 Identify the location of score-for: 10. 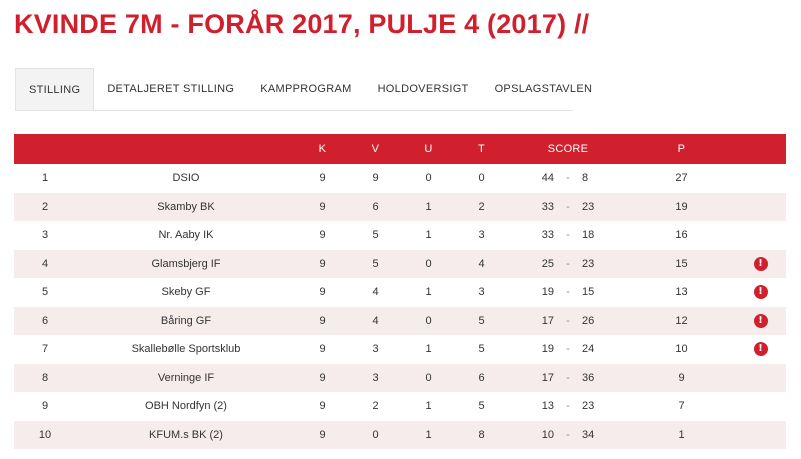
(547, 434).